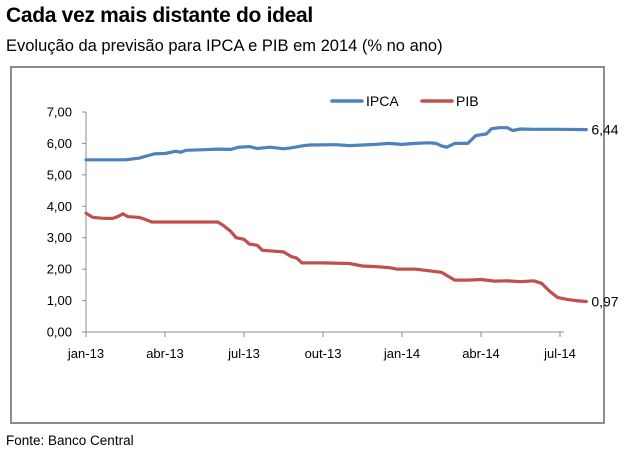  Describe the element at coordinates (323, 353) in the screenshot. I see `x-tick-label: out-13` at that location.